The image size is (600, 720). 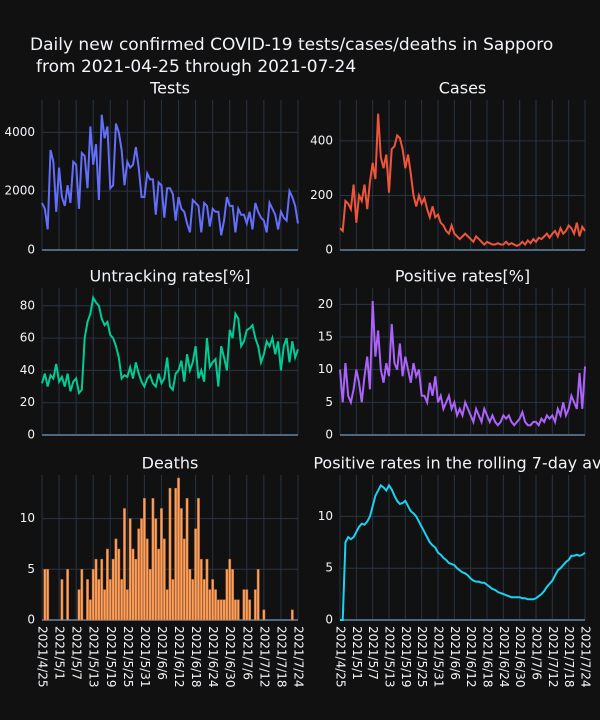 I want to click on subplot-title: Tests, so click(x=169, y=88).